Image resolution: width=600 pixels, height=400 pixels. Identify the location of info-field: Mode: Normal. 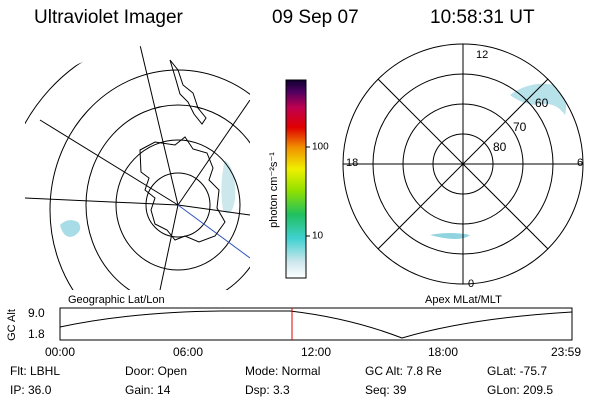
(282, 371).